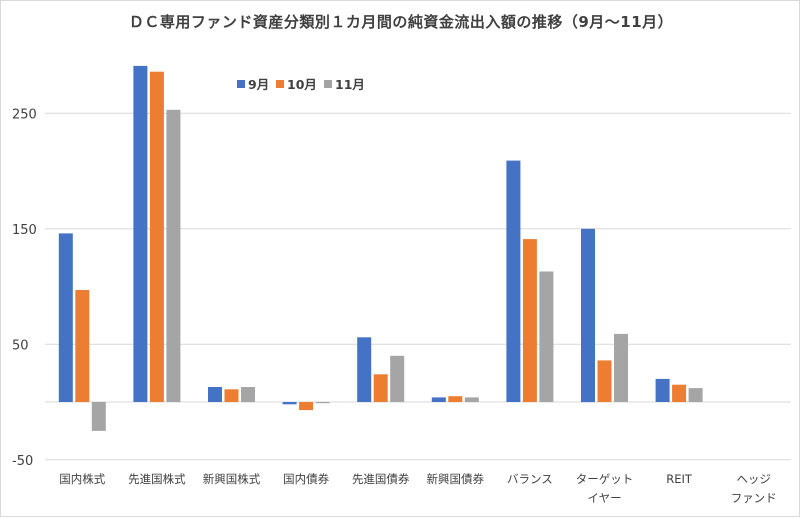 This screenshot has height=518, width=800. What do you see at coordinates (679, 479) in the screenshot?
I see `x-tick-label: REIT` at bounding box center [679, 479].